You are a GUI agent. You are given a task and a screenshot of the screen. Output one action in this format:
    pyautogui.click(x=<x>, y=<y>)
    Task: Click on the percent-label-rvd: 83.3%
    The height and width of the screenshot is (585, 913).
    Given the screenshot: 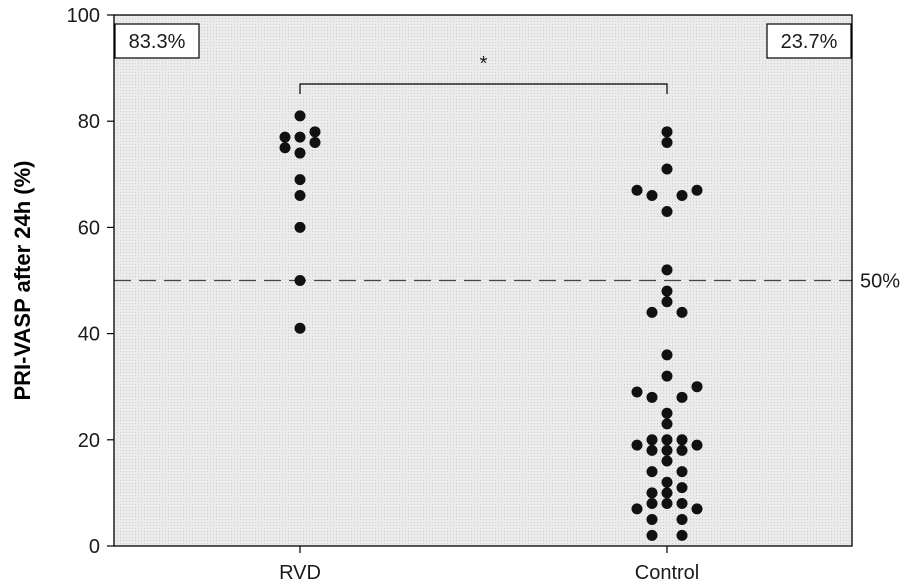 What is the action you would take?
    pyautogui.click(x=157, y=42)
    